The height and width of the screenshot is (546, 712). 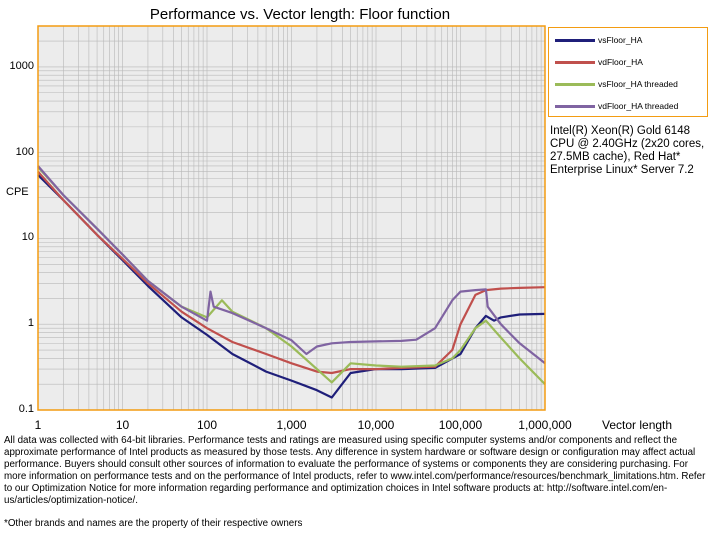 I want to click on x-tick-label: 1,000,000, so click(x=545, y=425).